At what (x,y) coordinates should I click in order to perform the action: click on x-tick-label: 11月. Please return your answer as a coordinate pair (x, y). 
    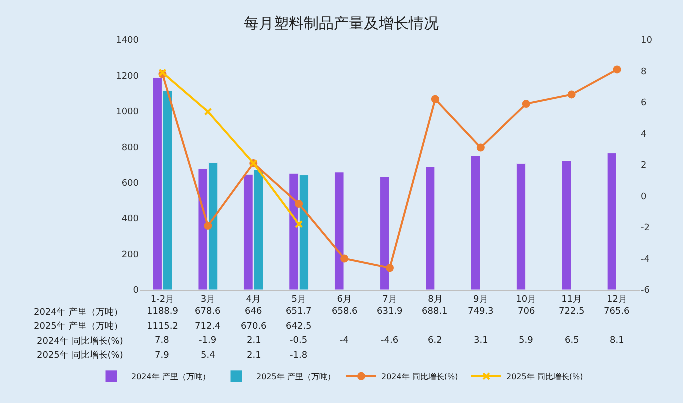
    Looking at the image, I should click on (572, 299).